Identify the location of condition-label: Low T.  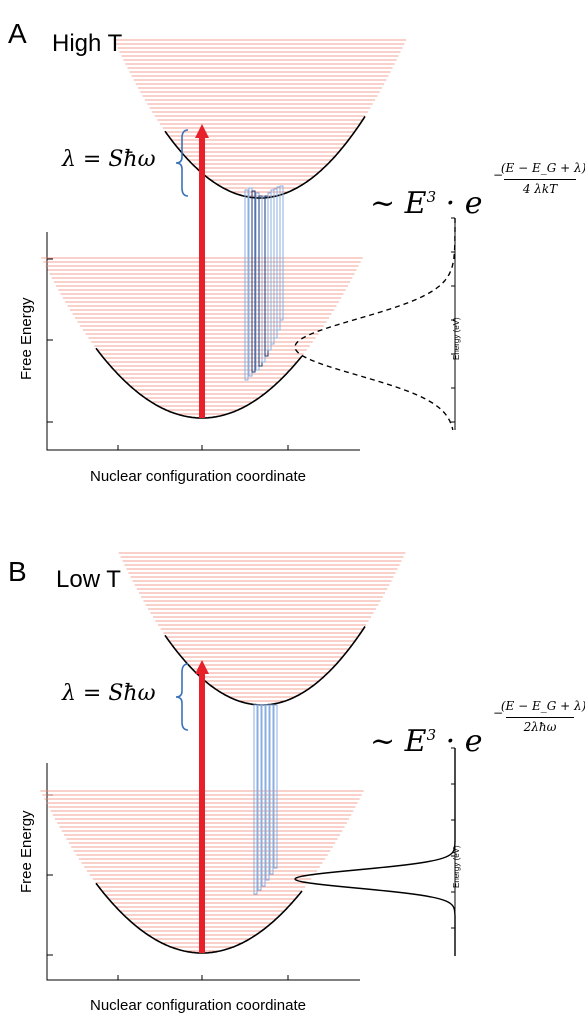
(88, 579).